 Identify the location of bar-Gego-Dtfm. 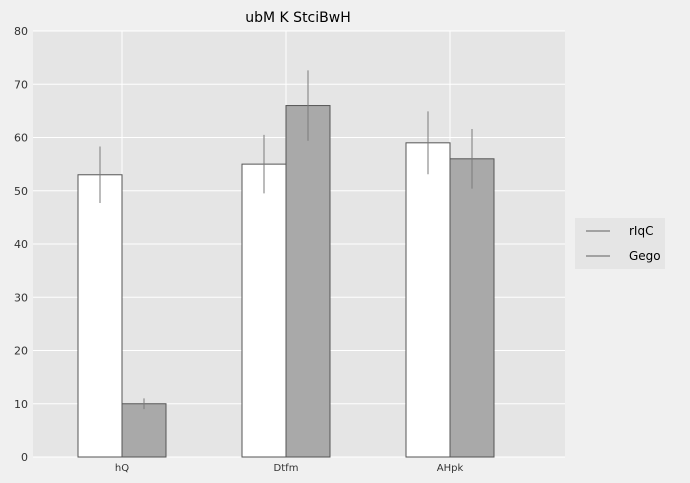
(308, 281).